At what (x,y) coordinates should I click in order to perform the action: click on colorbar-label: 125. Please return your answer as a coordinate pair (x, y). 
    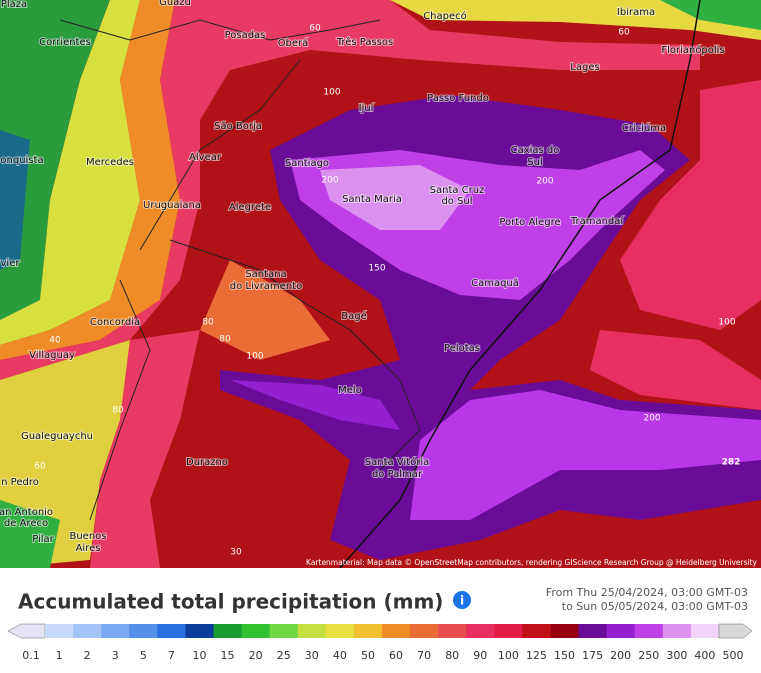
    Looking at the image, I should click on (536, 655).